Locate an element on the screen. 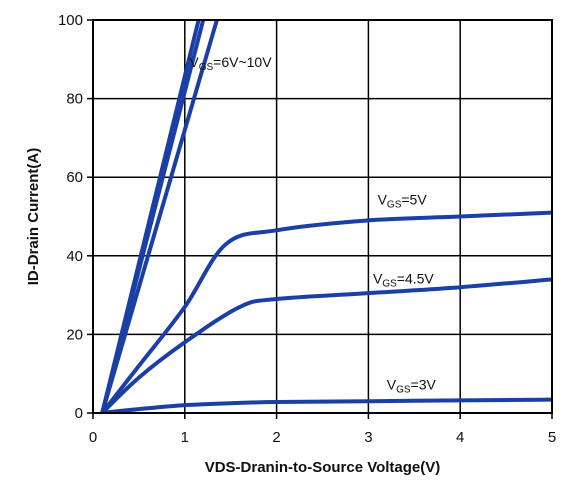 The height and width of the screenshot is (483, 571). x-tick-label: 5 is located at coordinates (552, 437).